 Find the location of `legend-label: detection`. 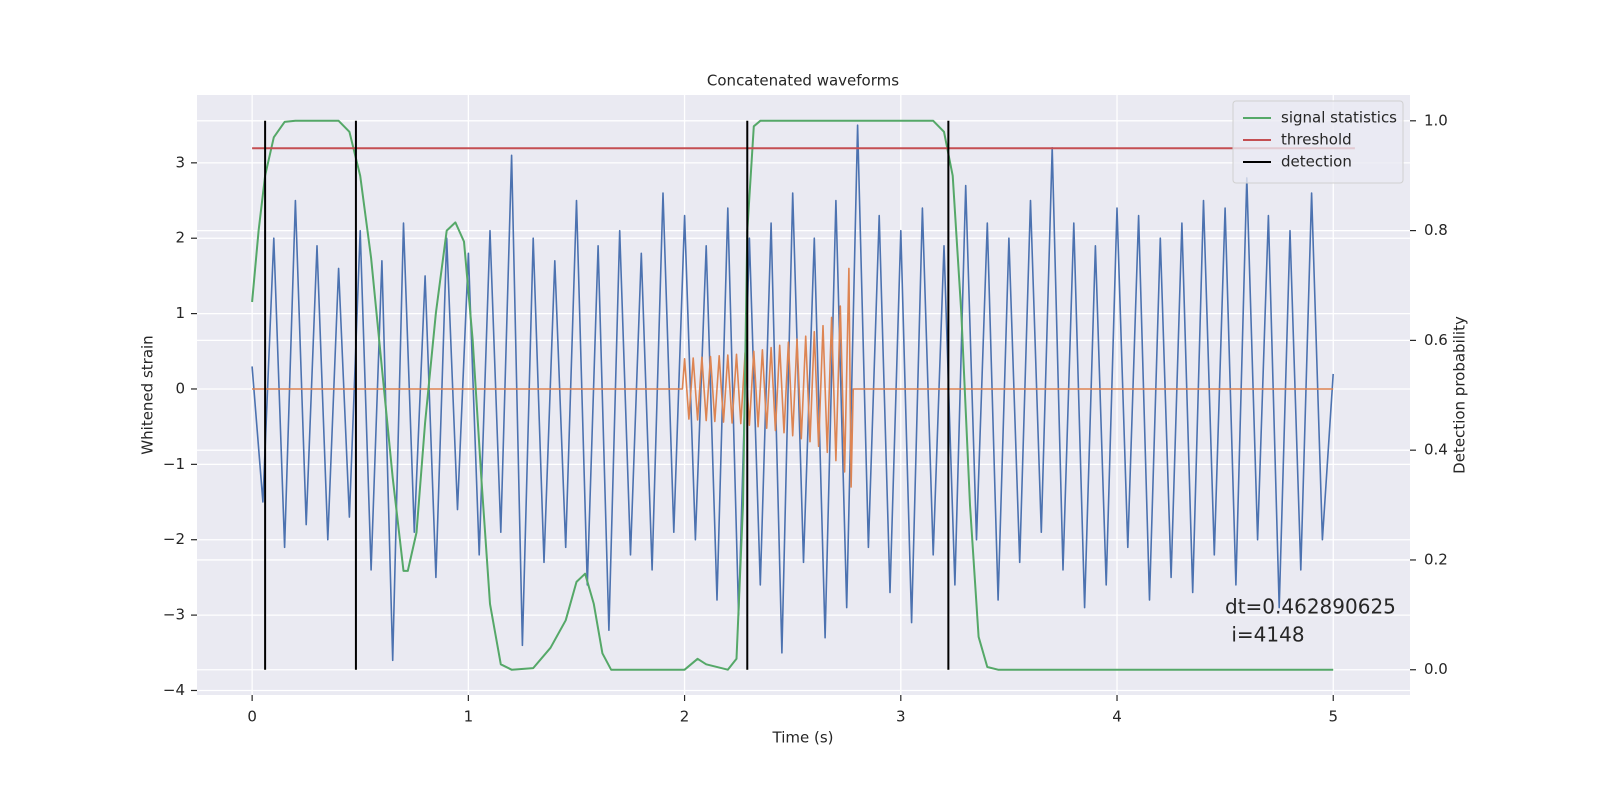

legend-label: detection is located at coordinates (1316, 162).